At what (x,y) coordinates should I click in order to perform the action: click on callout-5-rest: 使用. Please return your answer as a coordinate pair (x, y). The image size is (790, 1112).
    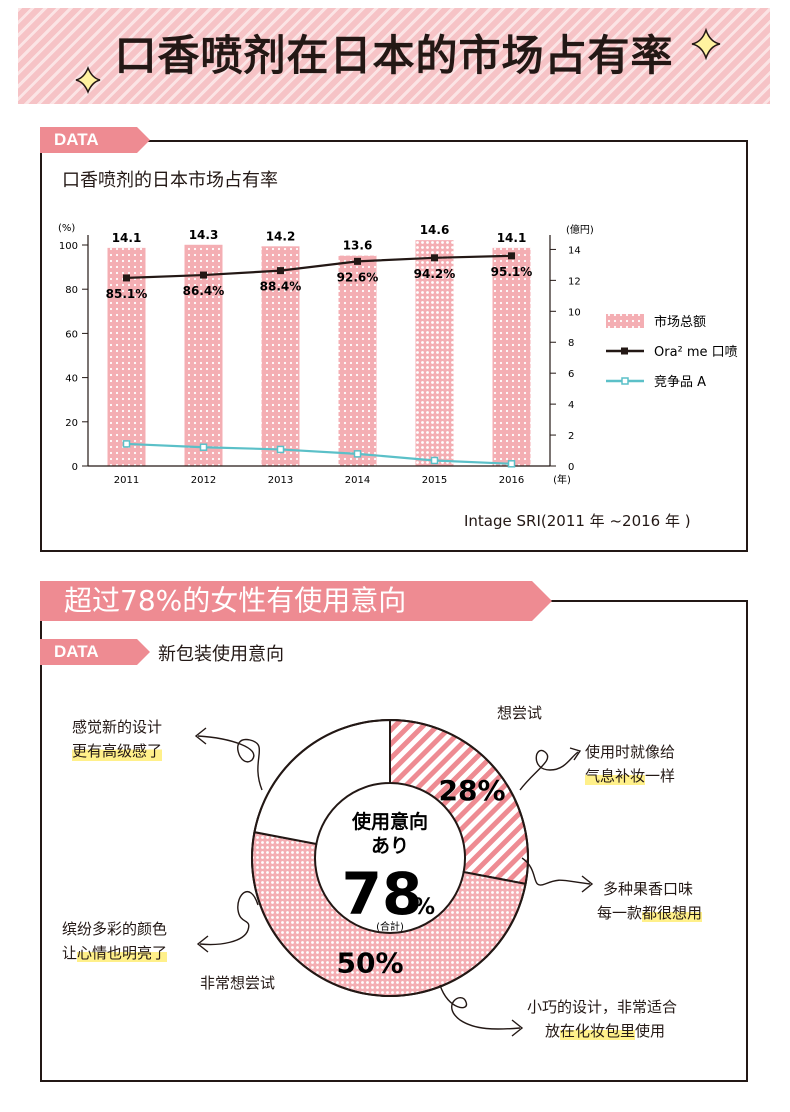
    Looking at the image, I should click on (650, 1031).